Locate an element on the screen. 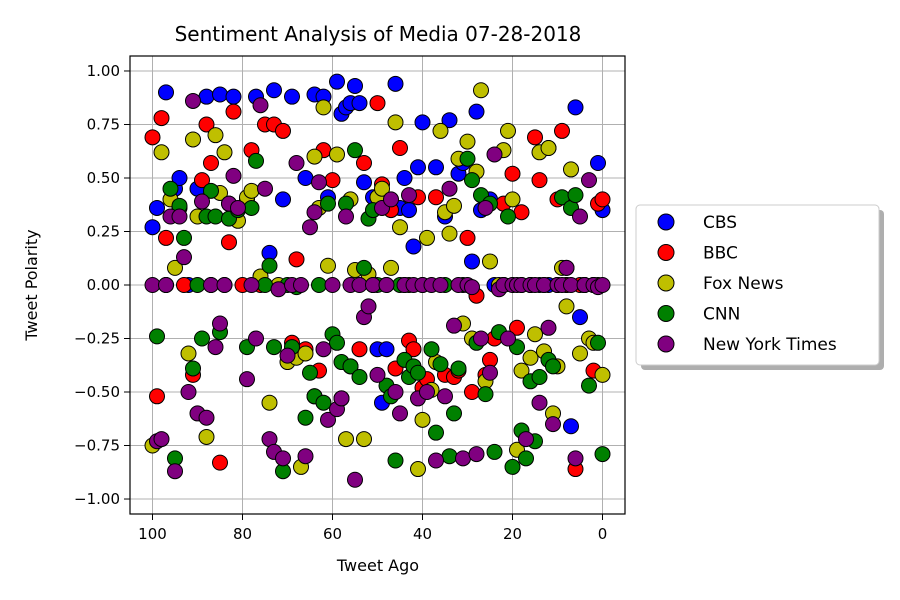  legend-label-bbc: BBC is located at coordinates (720, 254).